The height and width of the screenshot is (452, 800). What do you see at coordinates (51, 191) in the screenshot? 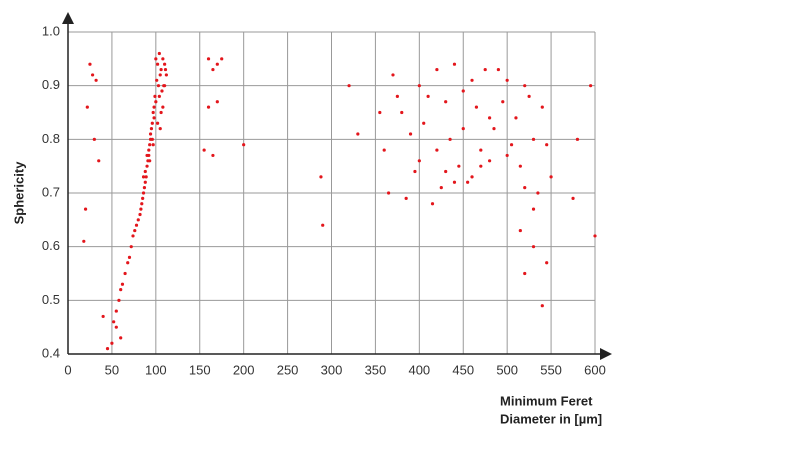
I see `y-tick-label: 0.7` at bounding box center [51, 191].